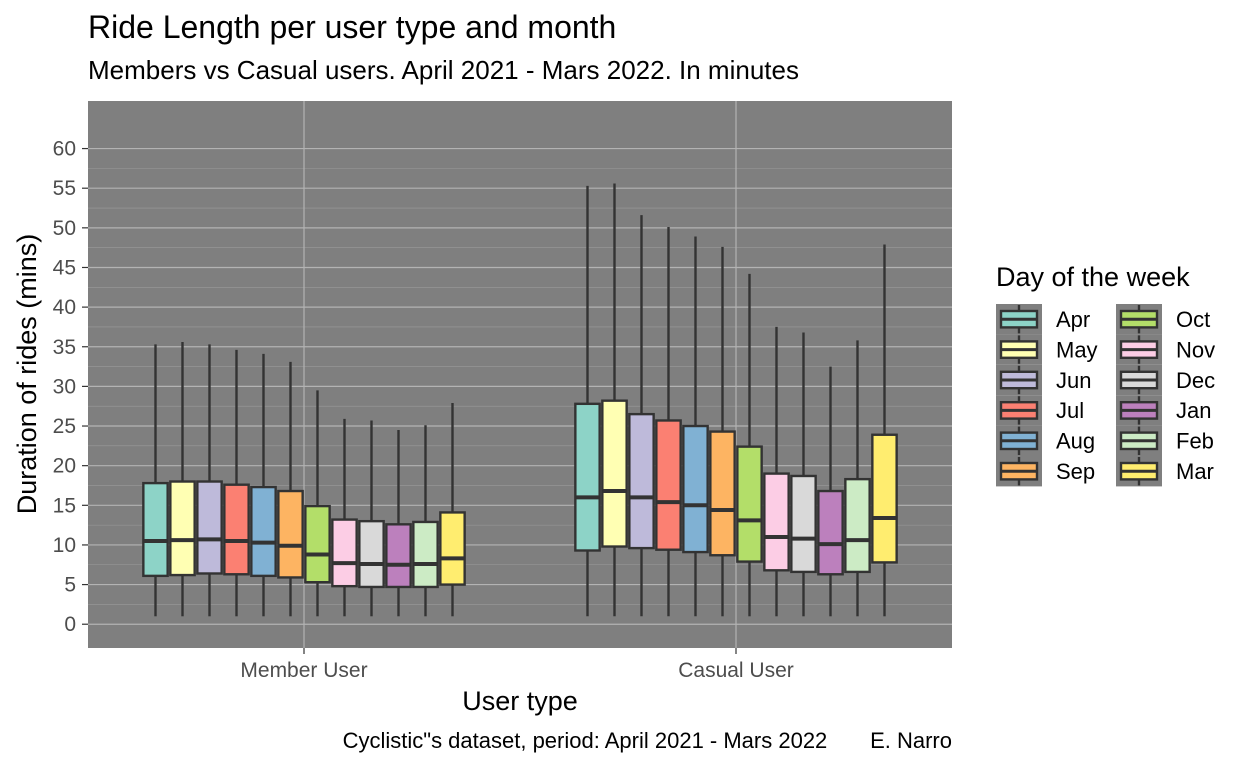 The width and height of the screenshot is (1248, 768). Describe the element at coordinates (517, 665) in the screenshot. I see `x-axis: Member User Casual User` at that location.